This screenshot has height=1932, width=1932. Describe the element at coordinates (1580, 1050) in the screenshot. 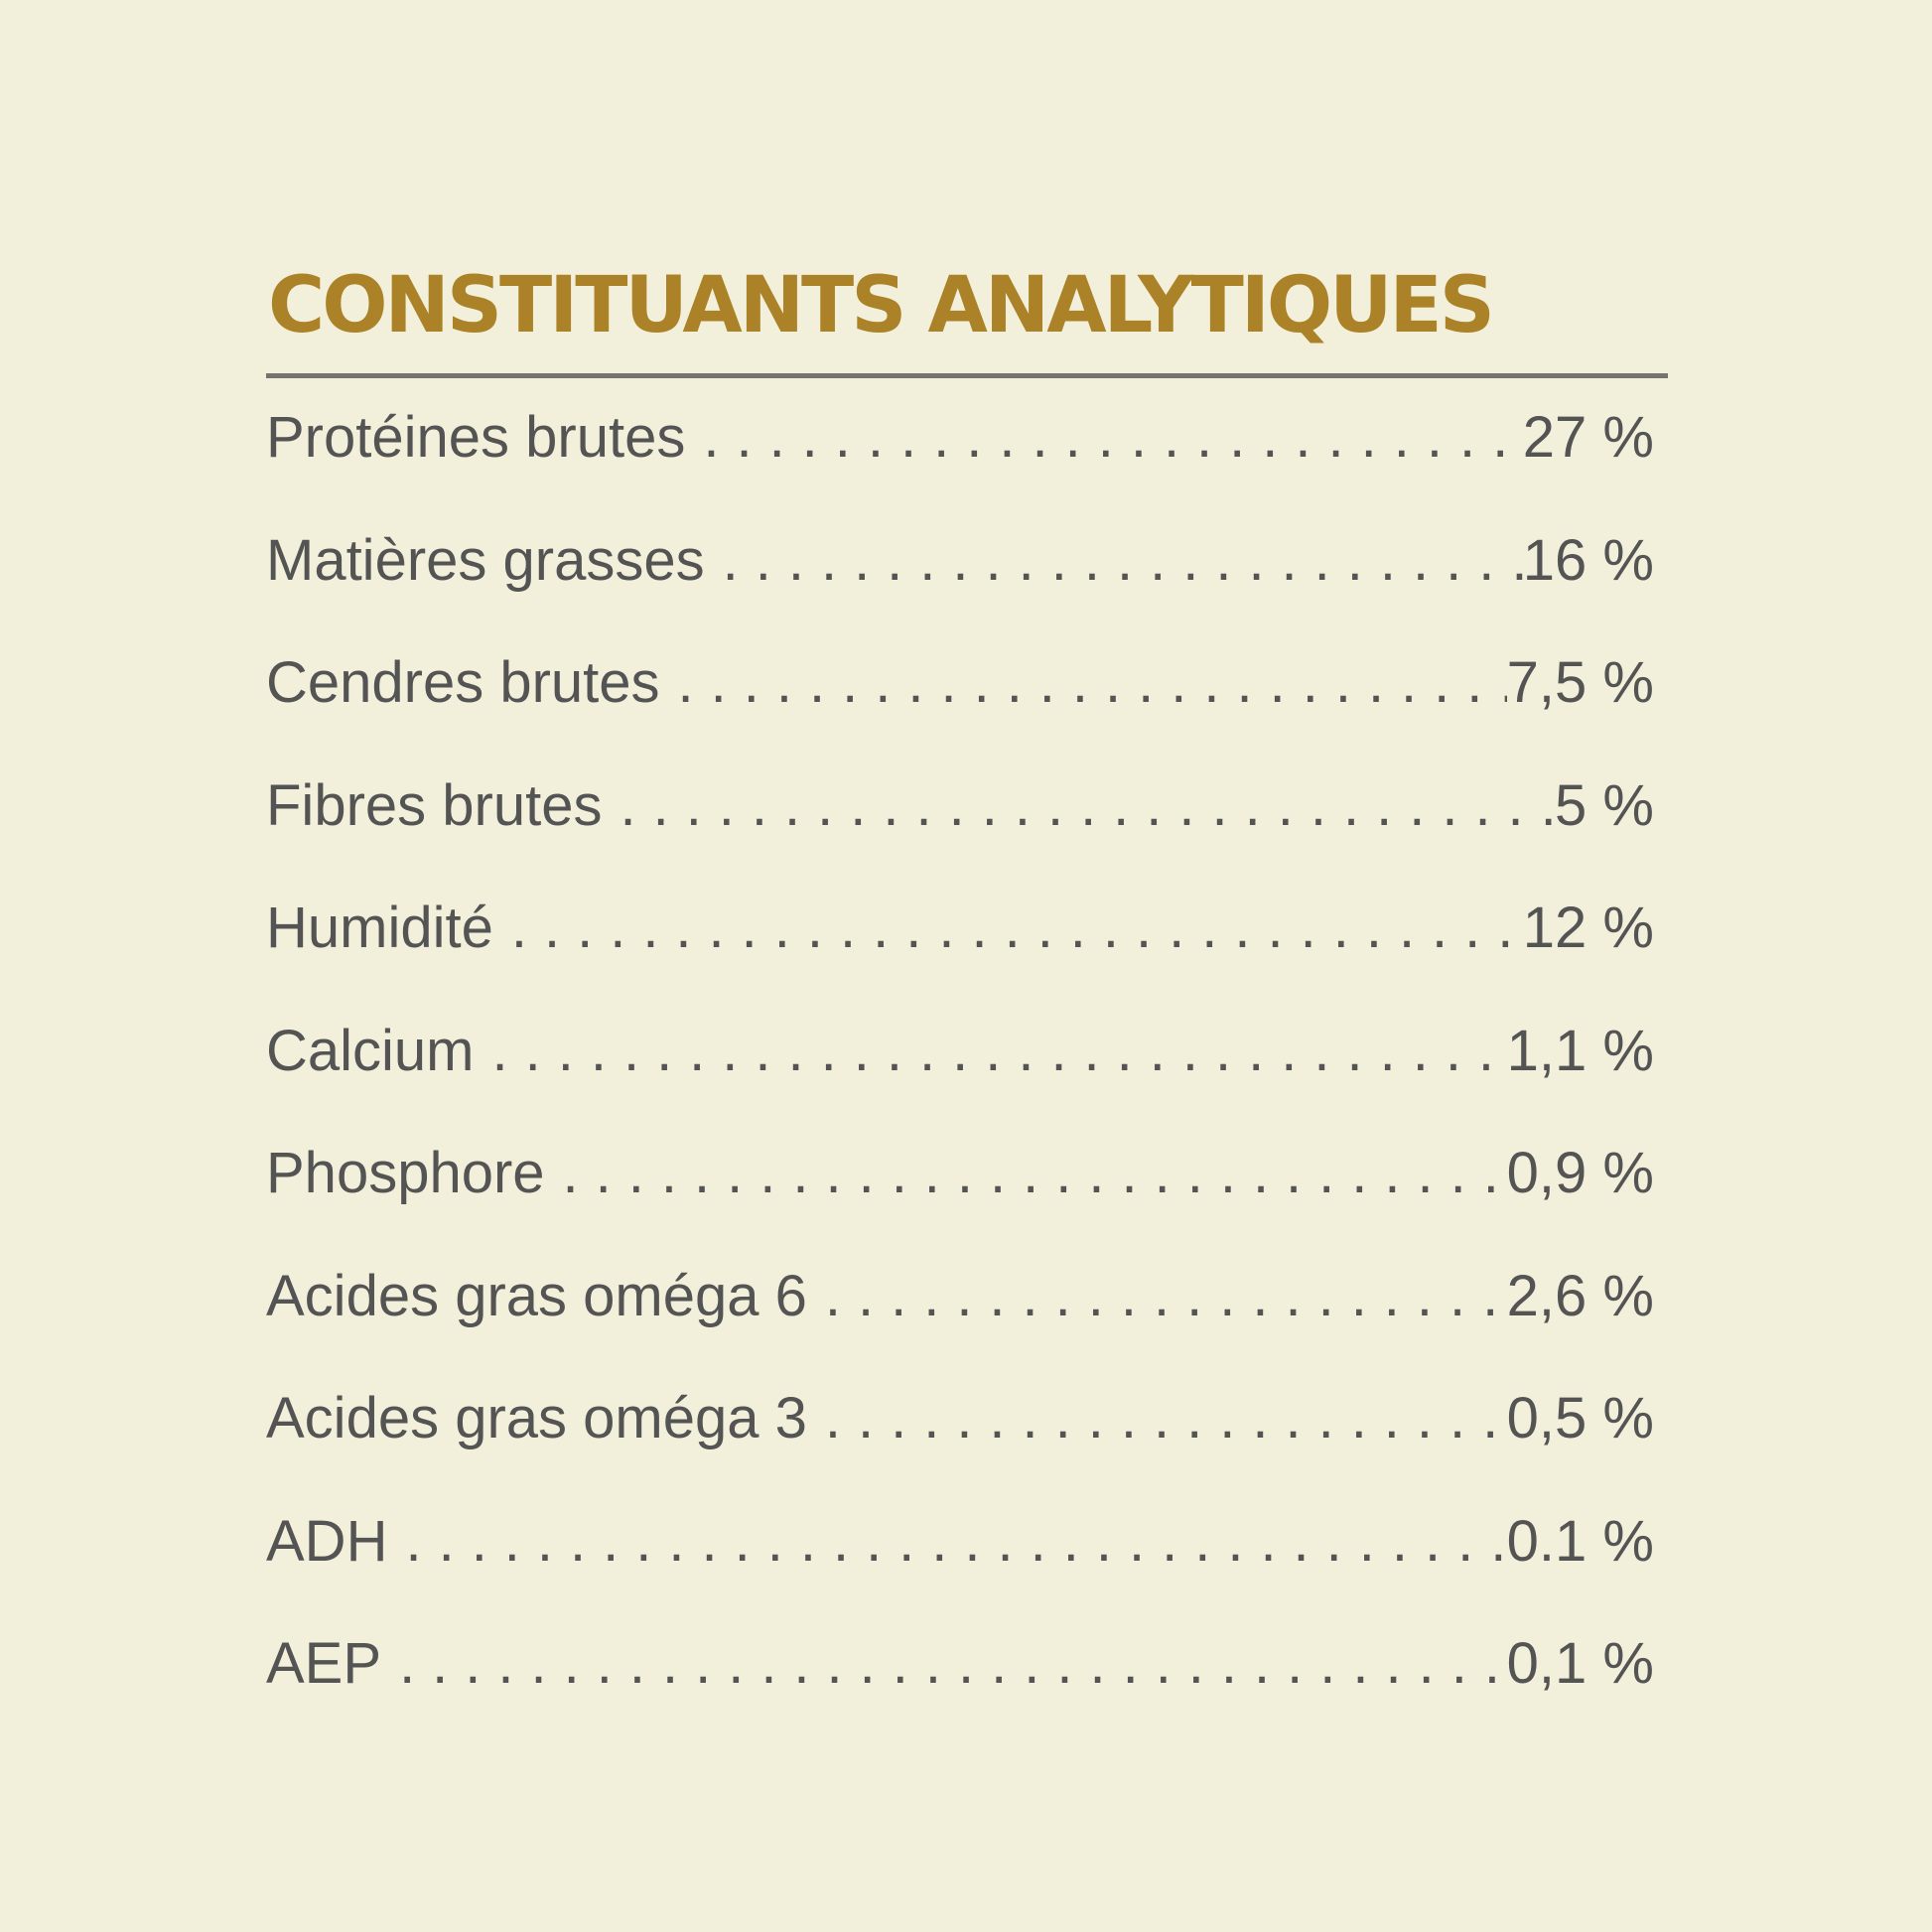

I see `constituent-value: 1,1 %` at that location.